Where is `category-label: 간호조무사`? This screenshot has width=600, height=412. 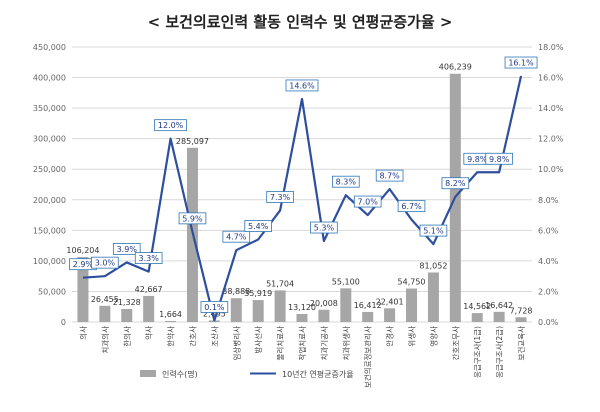
category-label: 간호조무사 is located at coordinates (455, 343).